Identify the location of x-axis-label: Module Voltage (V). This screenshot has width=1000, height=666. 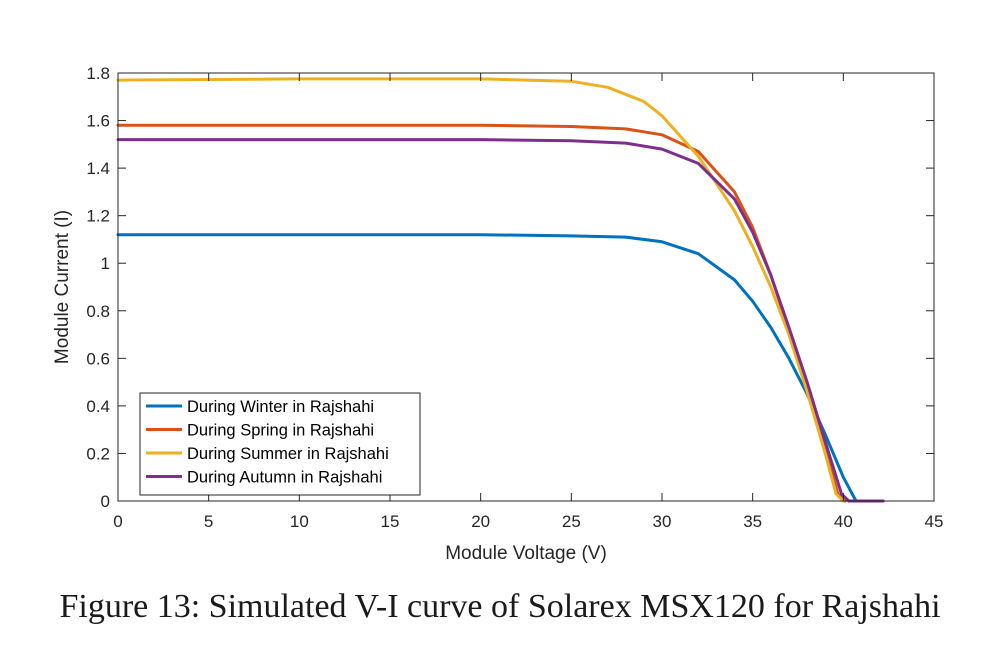
(526, 553).